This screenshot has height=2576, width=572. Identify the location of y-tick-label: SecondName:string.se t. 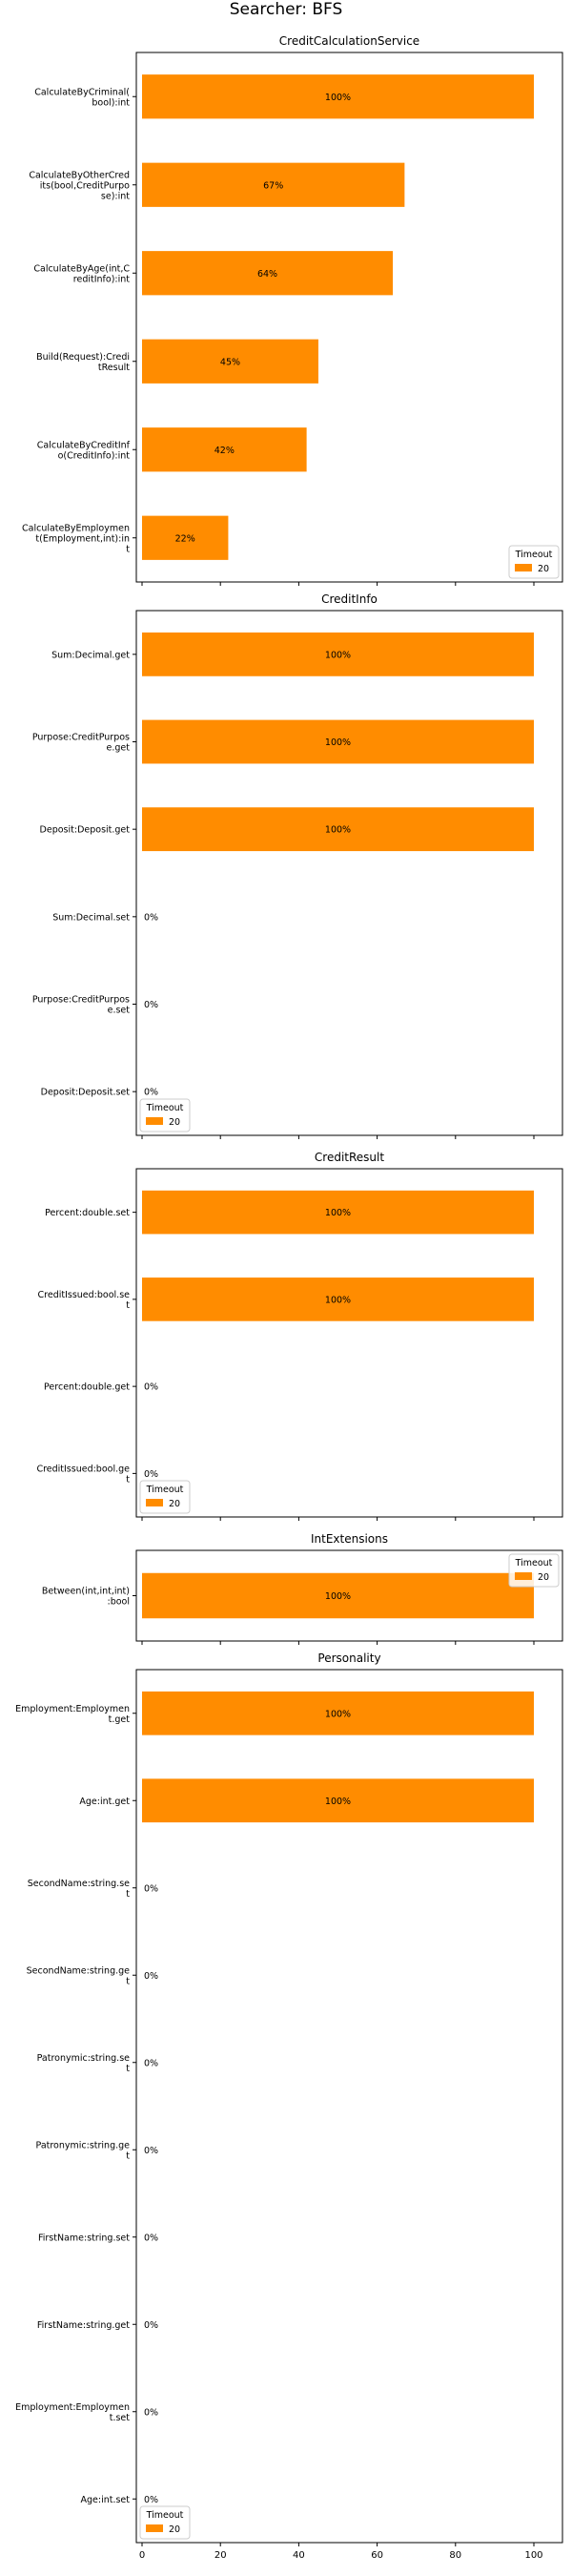
(79, 1889).